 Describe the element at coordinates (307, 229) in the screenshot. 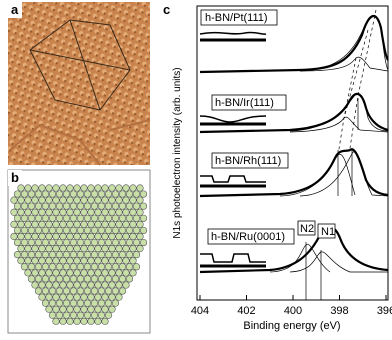

I see `peak-label: N2` at that location.